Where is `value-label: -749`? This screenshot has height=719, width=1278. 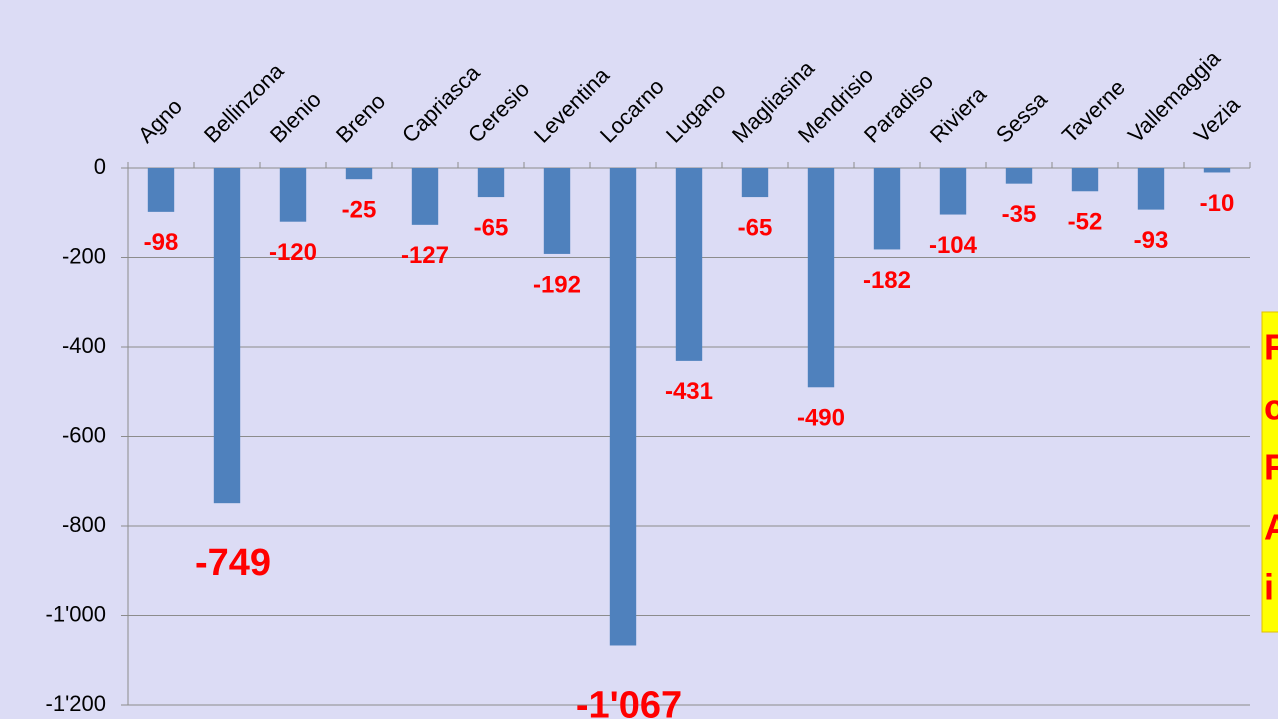 value-label: -749 is located at coordinates (233, 563).